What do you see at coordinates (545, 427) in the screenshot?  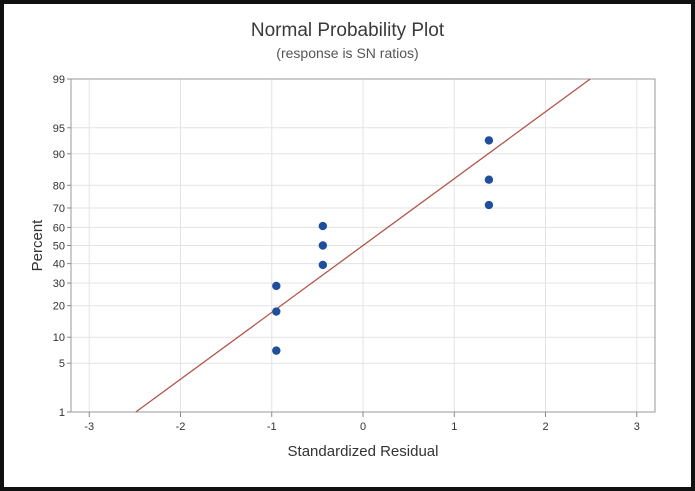 I see `x-tick-label: 2` at bounding box center [545, 427].